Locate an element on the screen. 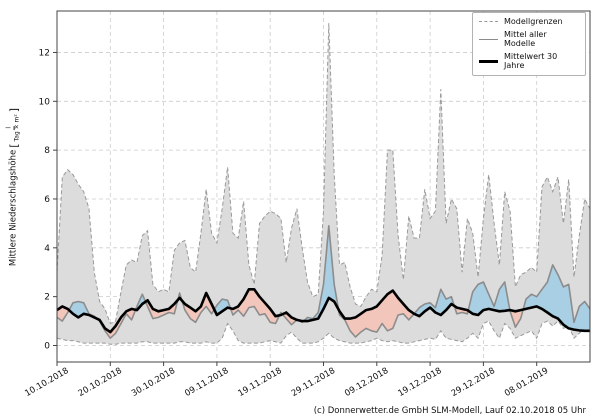 The width and height of the screenshot is (600, 420). y-tick-label: 4 is located at coordinates (47, 249).